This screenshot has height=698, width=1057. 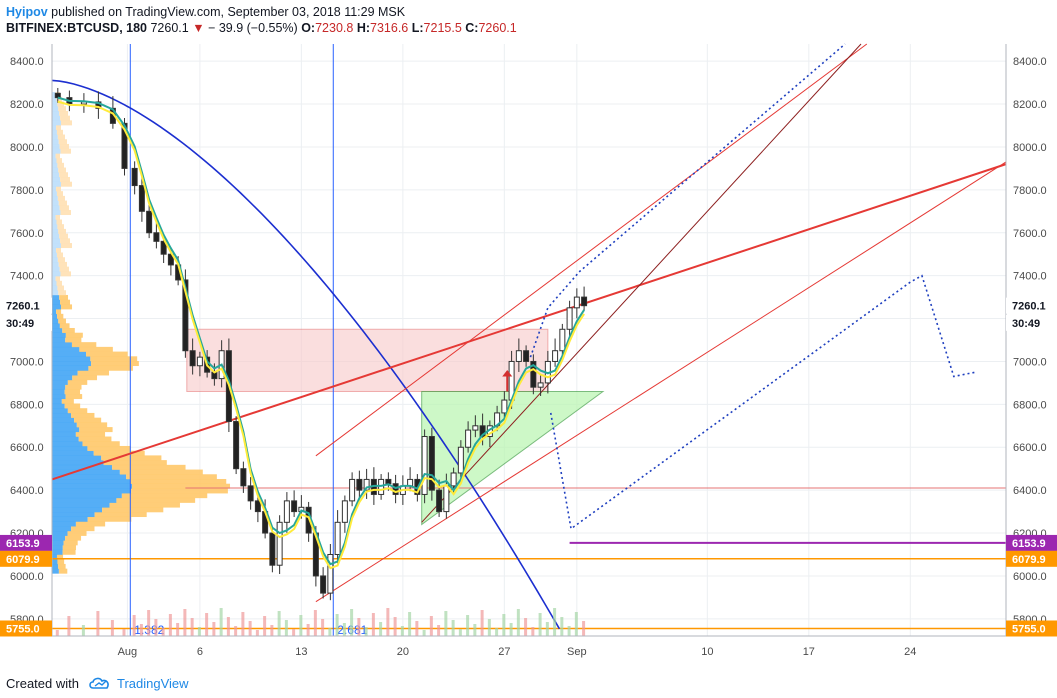 What do you see at coordinates (27, 577) in the screenshot?
I see `y-tick-label-left: 6000.0` at bounding box center [27, 577].